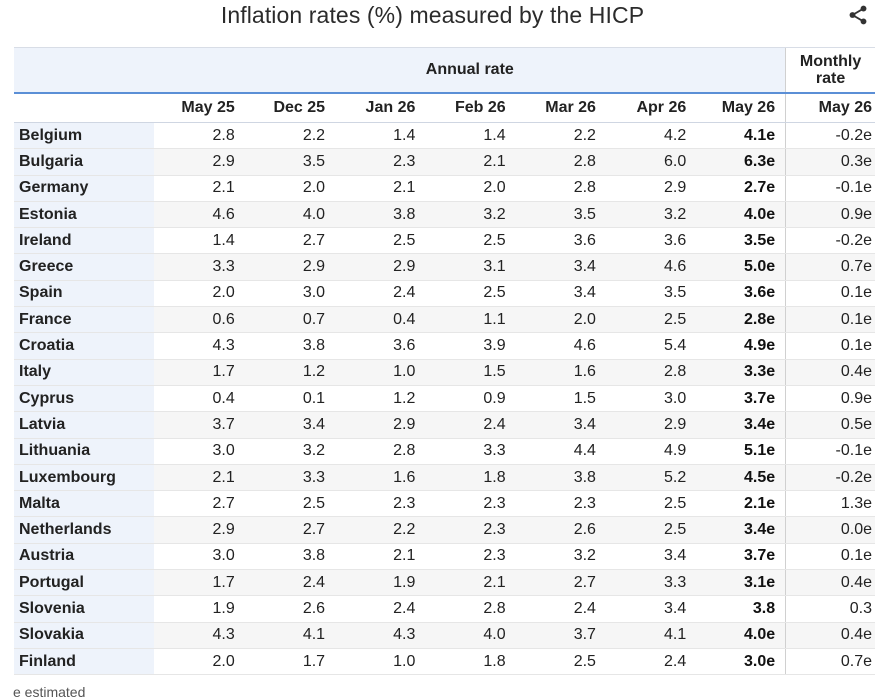 Image resolution: width=875 pixels, height=700 pixels. I want to click on value-cell: 3.5, so click(290, 162).